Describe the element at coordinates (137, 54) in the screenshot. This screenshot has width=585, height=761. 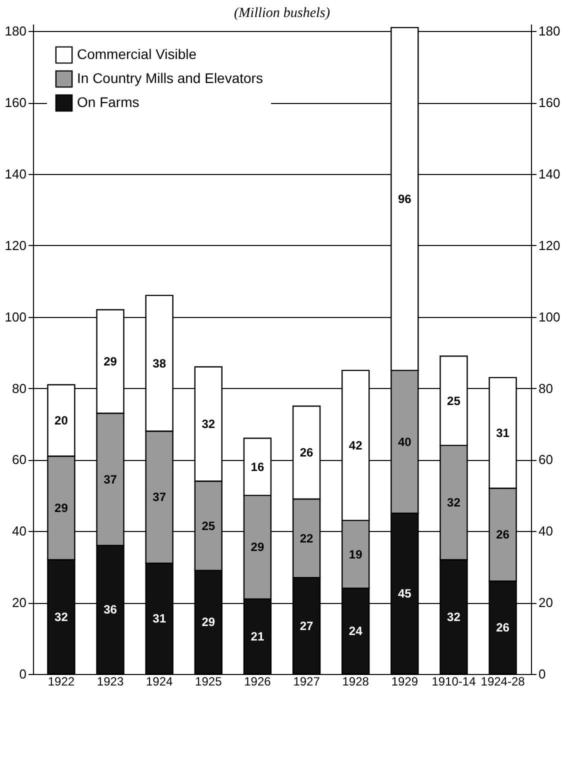
I see `legend-label: Commercial Visible` at that location.